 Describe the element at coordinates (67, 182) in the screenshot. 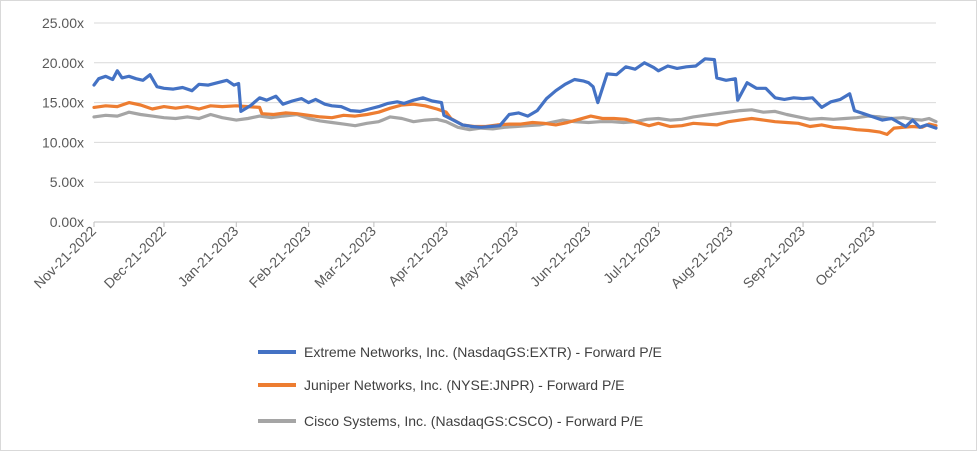

I see `y-tick-label: 5.00x` at that location.